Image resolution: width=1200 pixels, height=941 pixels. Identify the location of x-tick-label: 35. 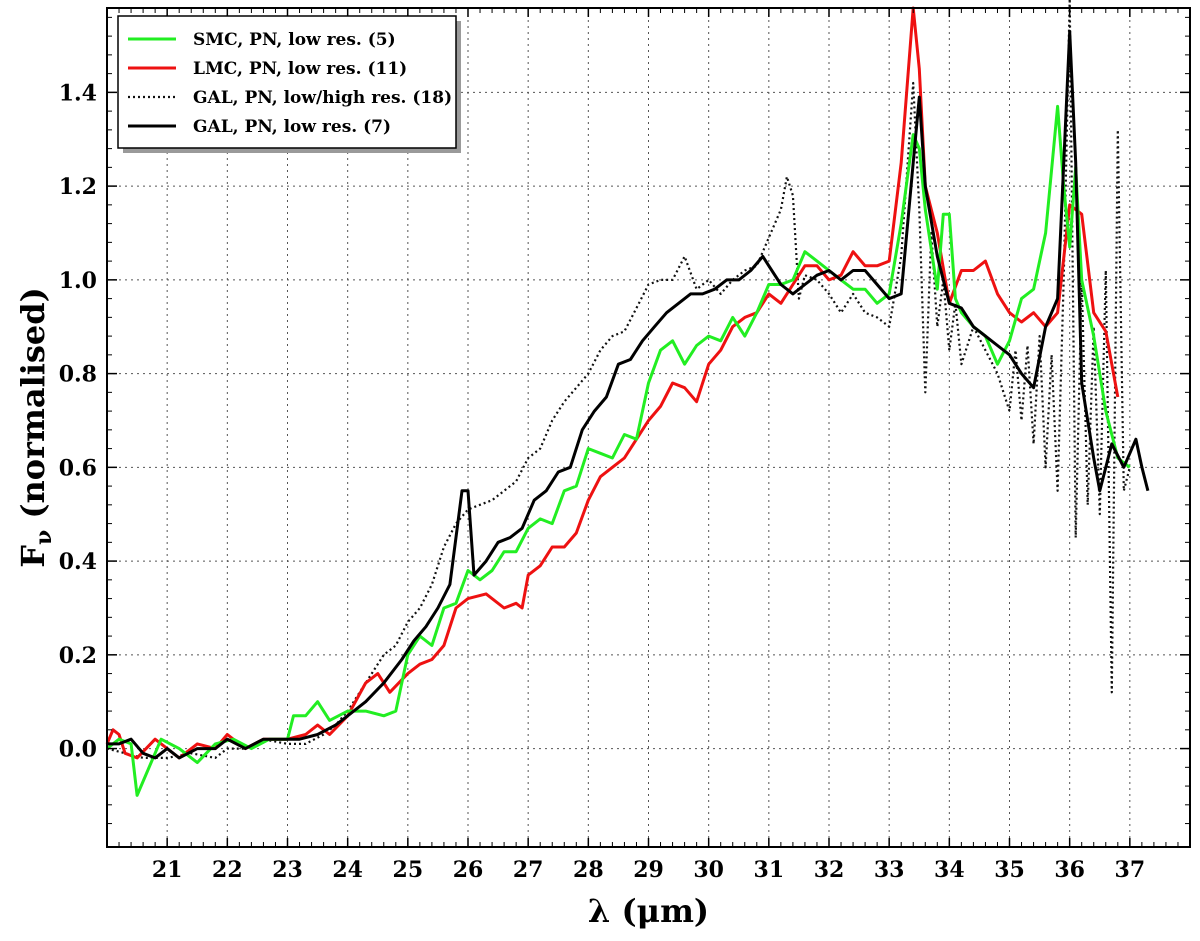
(1009, 870).